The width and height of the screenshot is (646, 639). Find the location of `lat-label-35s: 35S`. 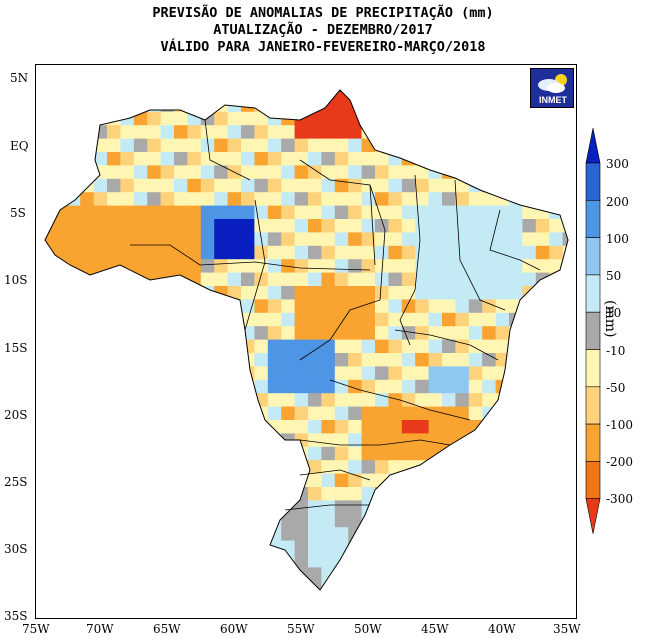

lat-label-35s: 35S is located at coordinates (16, 616).